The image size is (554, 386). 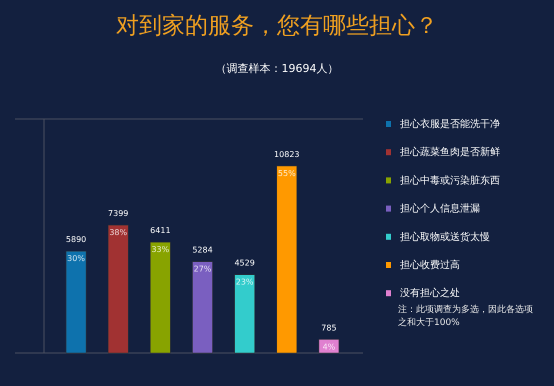 What do you see at coordinates (287, 173) in the screenshot?
I see `annotation: 55%` at bounding box center [287, 173].